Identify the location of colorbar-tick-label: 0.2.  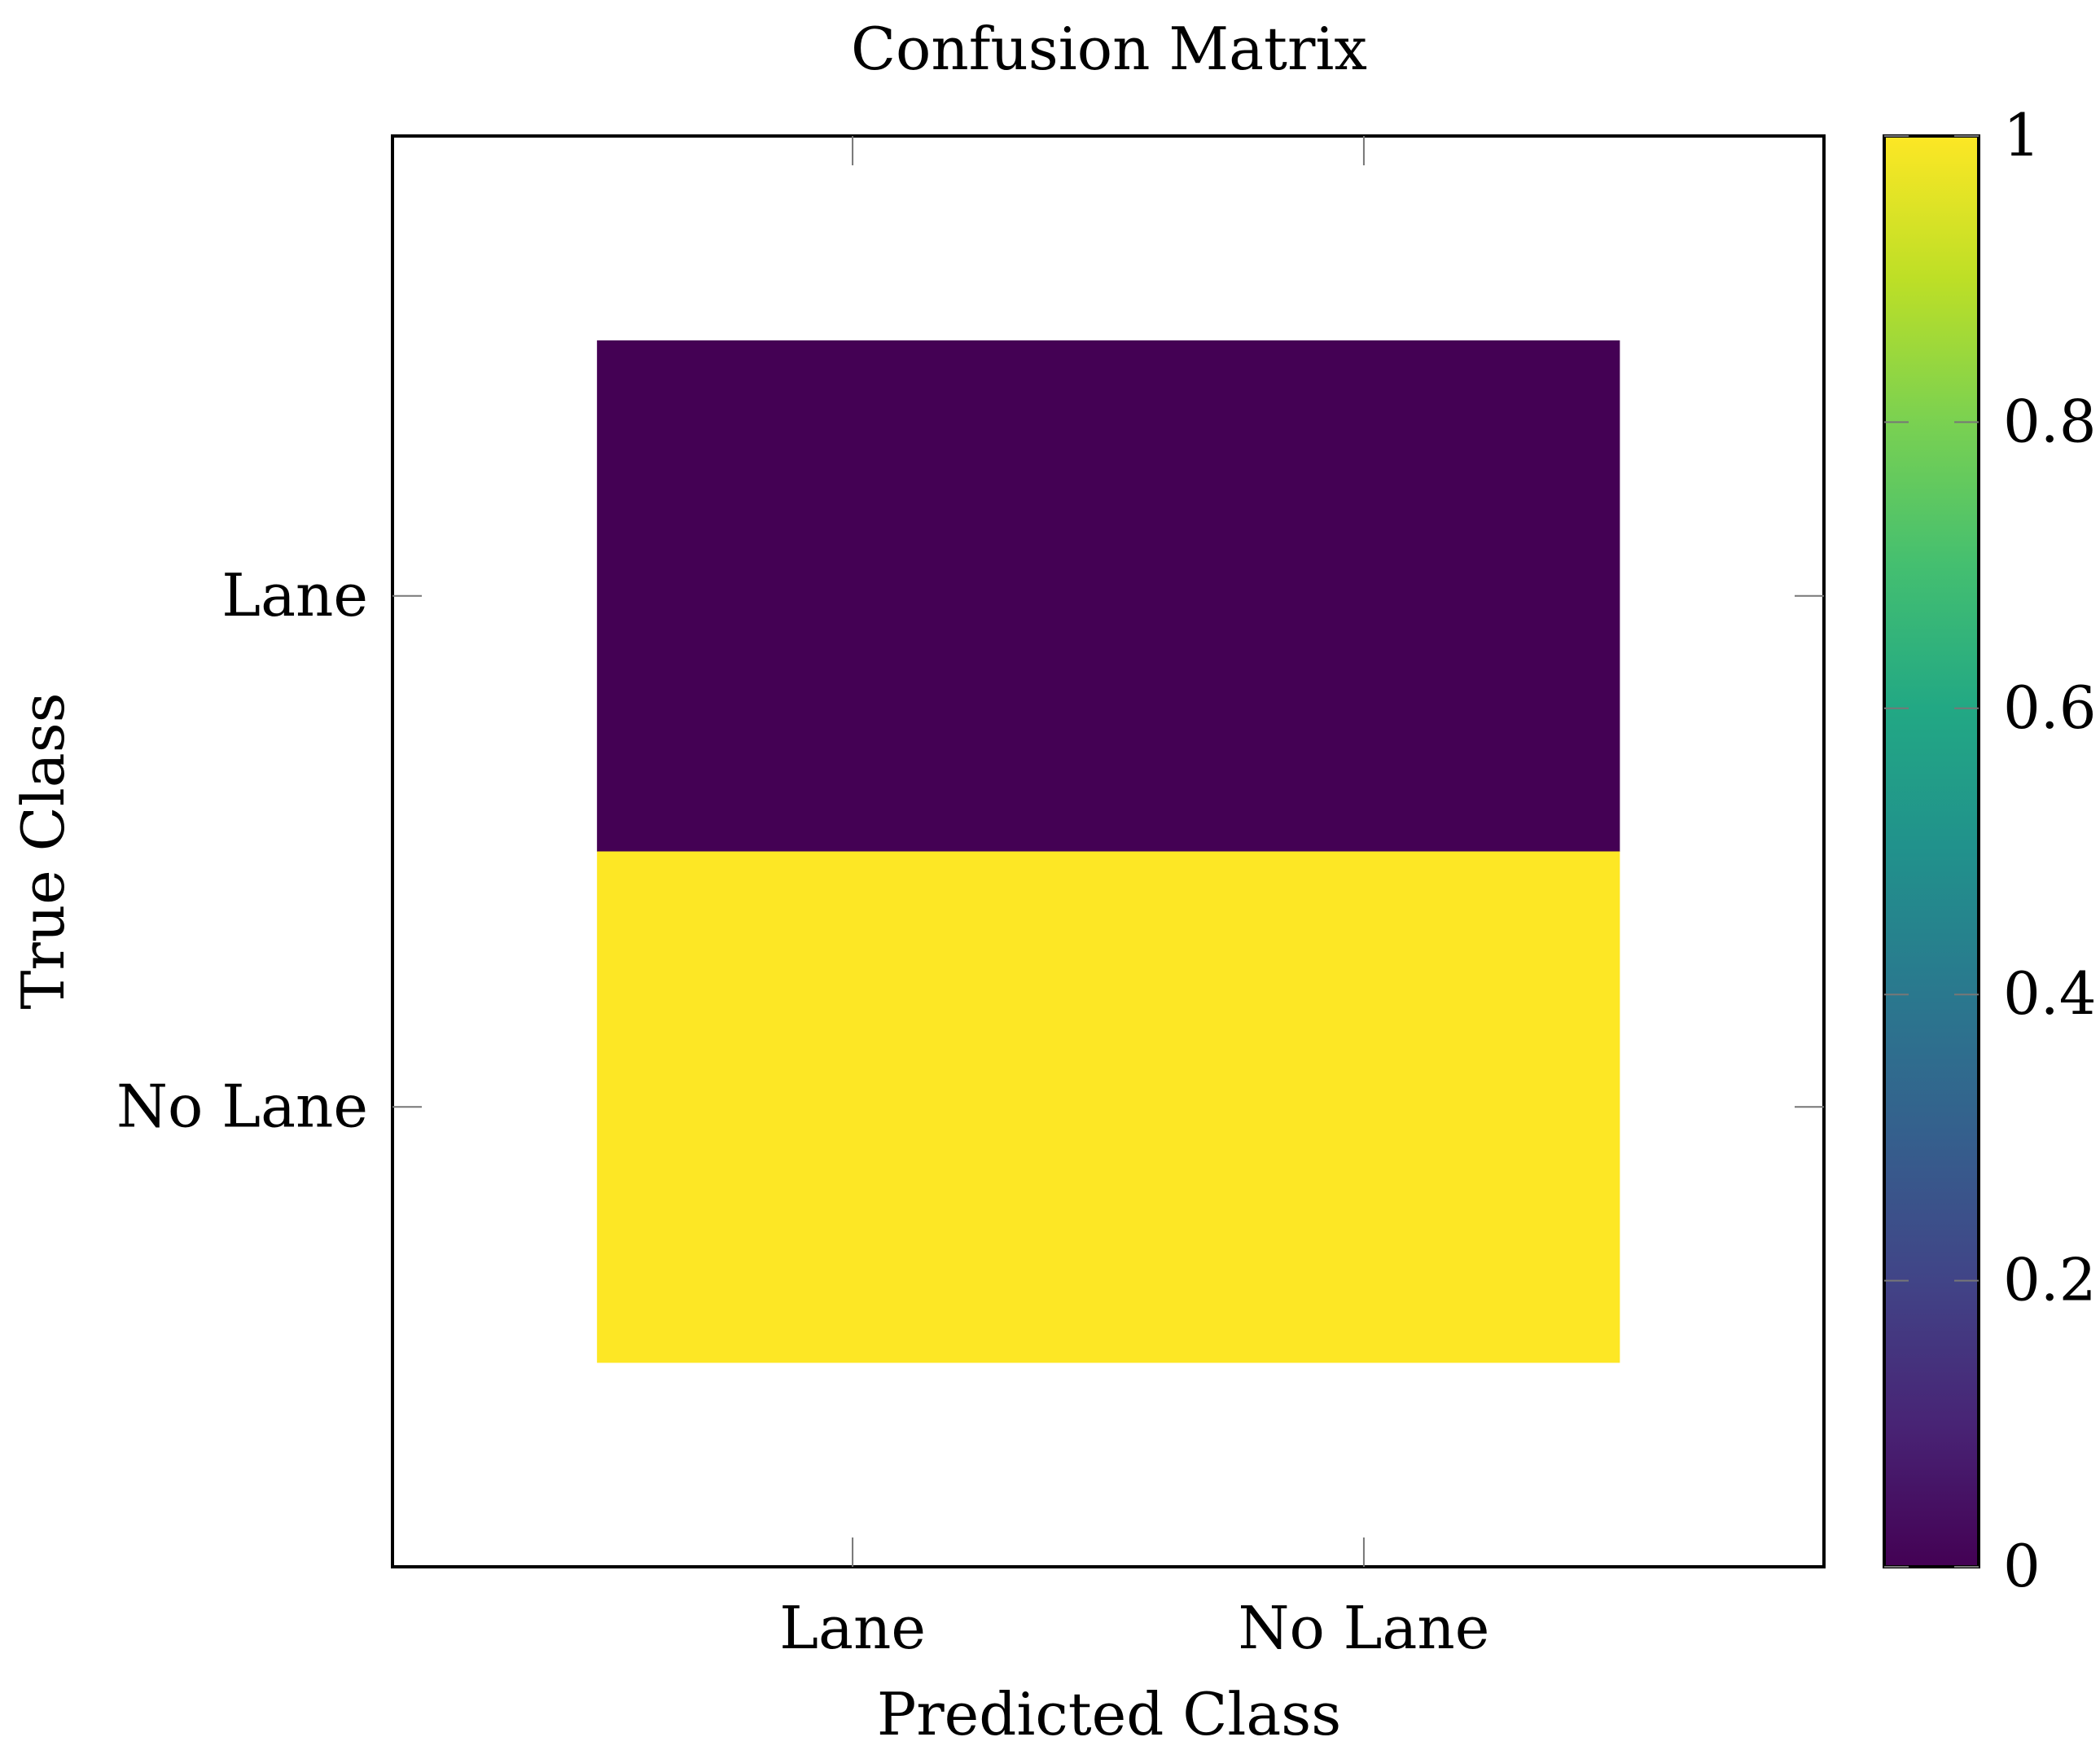
(2050, 1280).